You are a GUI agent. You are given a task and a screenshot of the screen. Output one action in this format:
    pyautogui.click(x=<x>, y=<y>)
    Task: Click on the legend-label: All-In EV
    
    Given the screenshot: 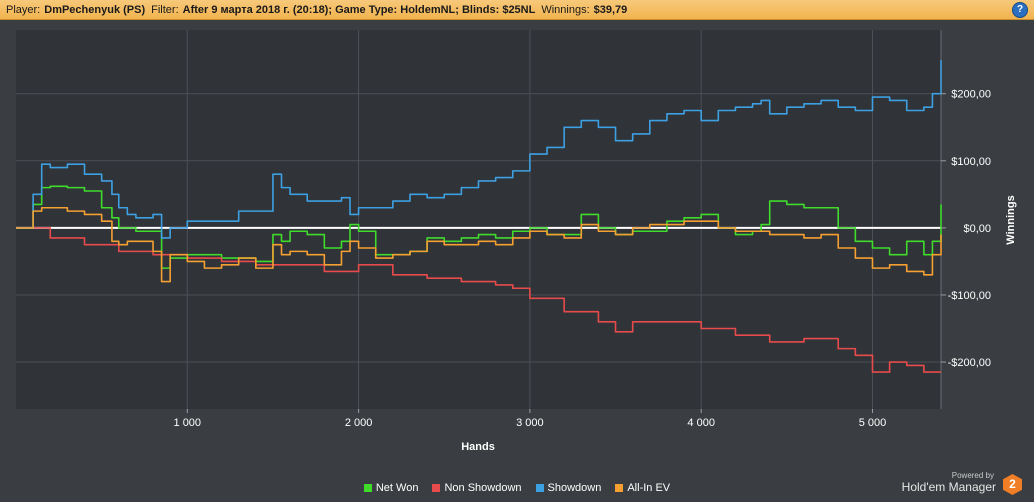 What is the action you would take?
    pyautogui.click(x=649, y=488)
    